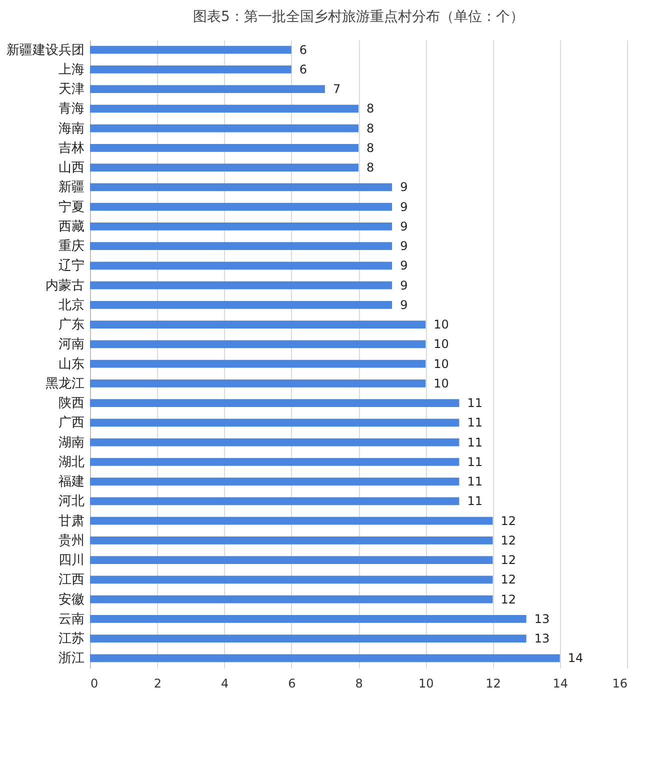  What do you see at coordinates (71, 206) in the screenshot?
I see `y-tick-label: 宁夏` at bounding box center [71, 206].